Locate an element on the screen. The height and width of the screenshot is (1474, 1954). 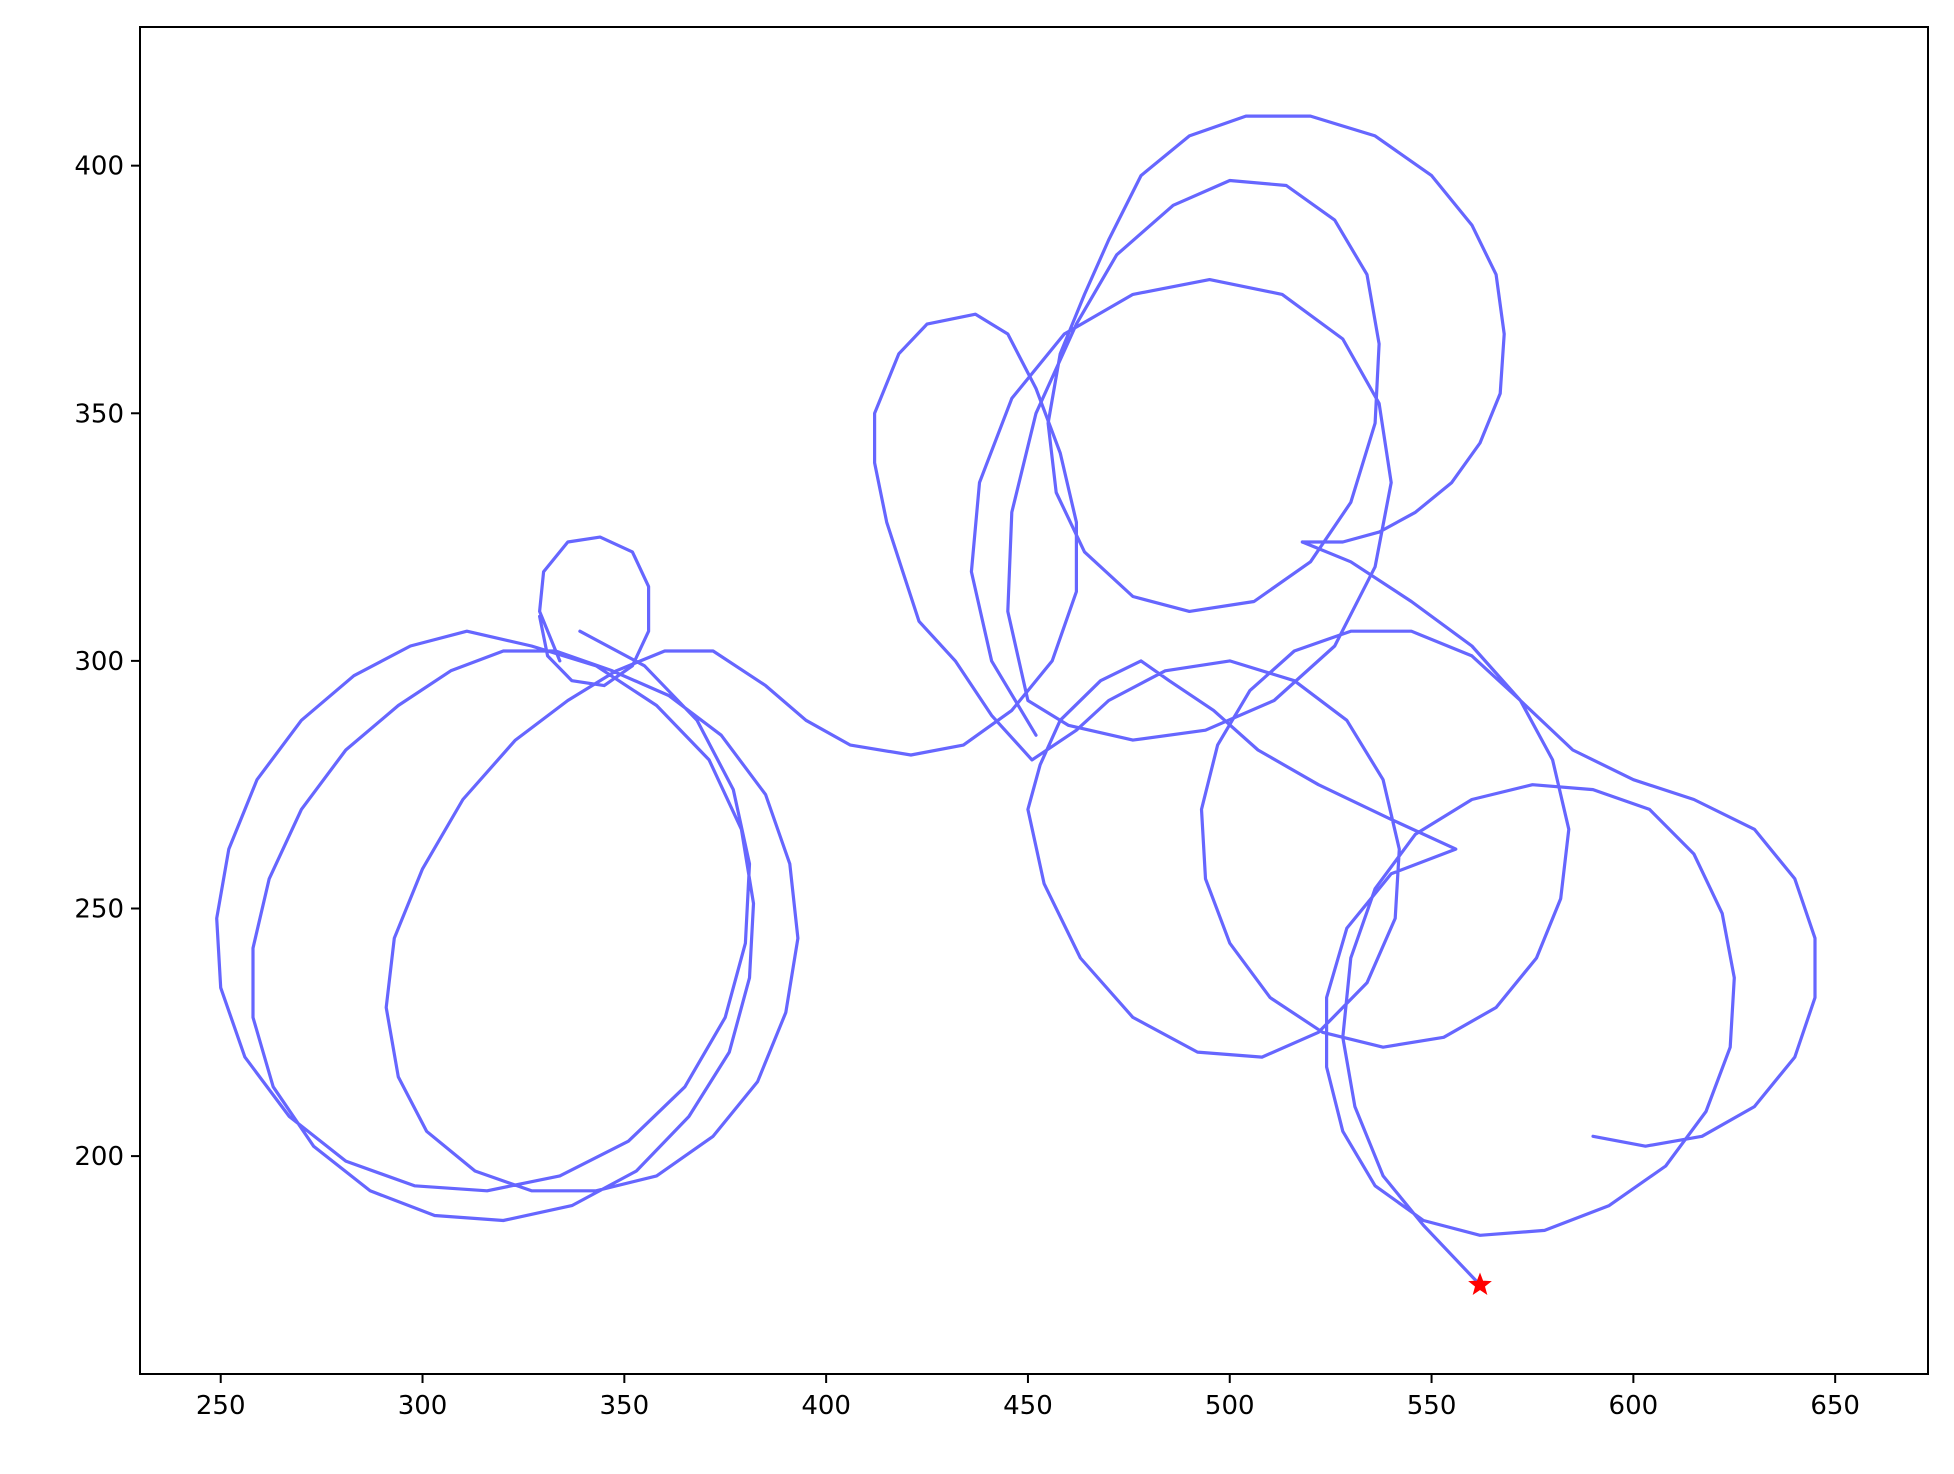
x-tick-label-500: 500 is located at coordinates (1230, 1406).